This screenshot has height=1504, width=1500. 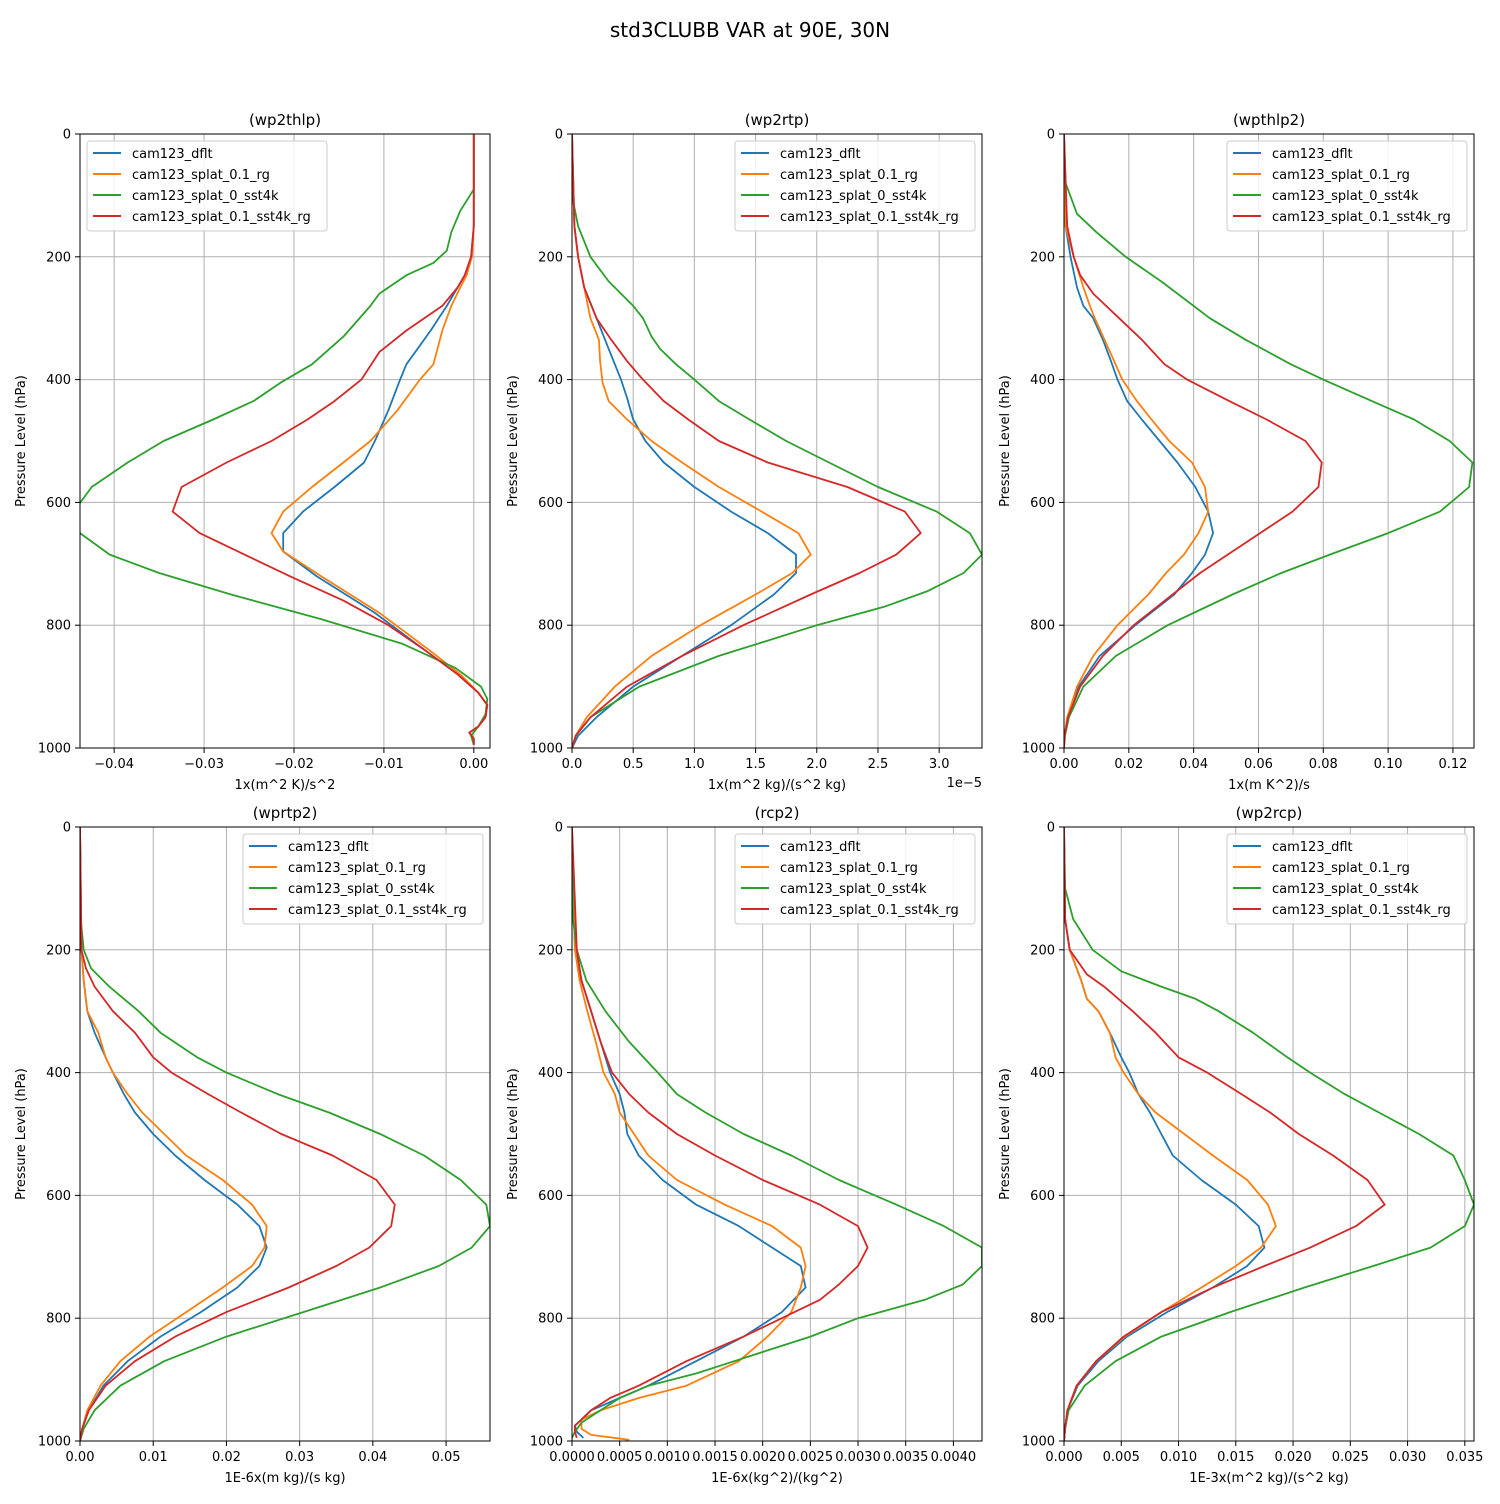 I want to click on x-tick-label: 0.030, so click(x=1407, y=1457).